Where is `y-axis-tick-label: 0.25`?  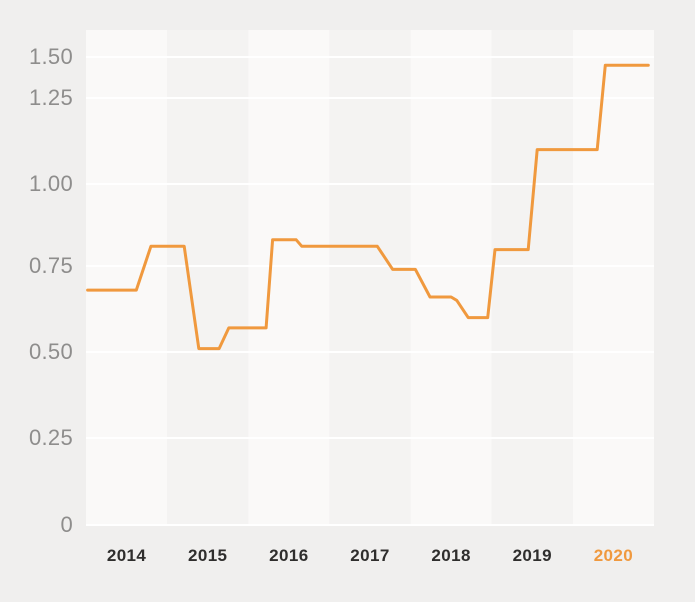
y-axis-tick-label: 0.25 is located at coordinates (50, 437).